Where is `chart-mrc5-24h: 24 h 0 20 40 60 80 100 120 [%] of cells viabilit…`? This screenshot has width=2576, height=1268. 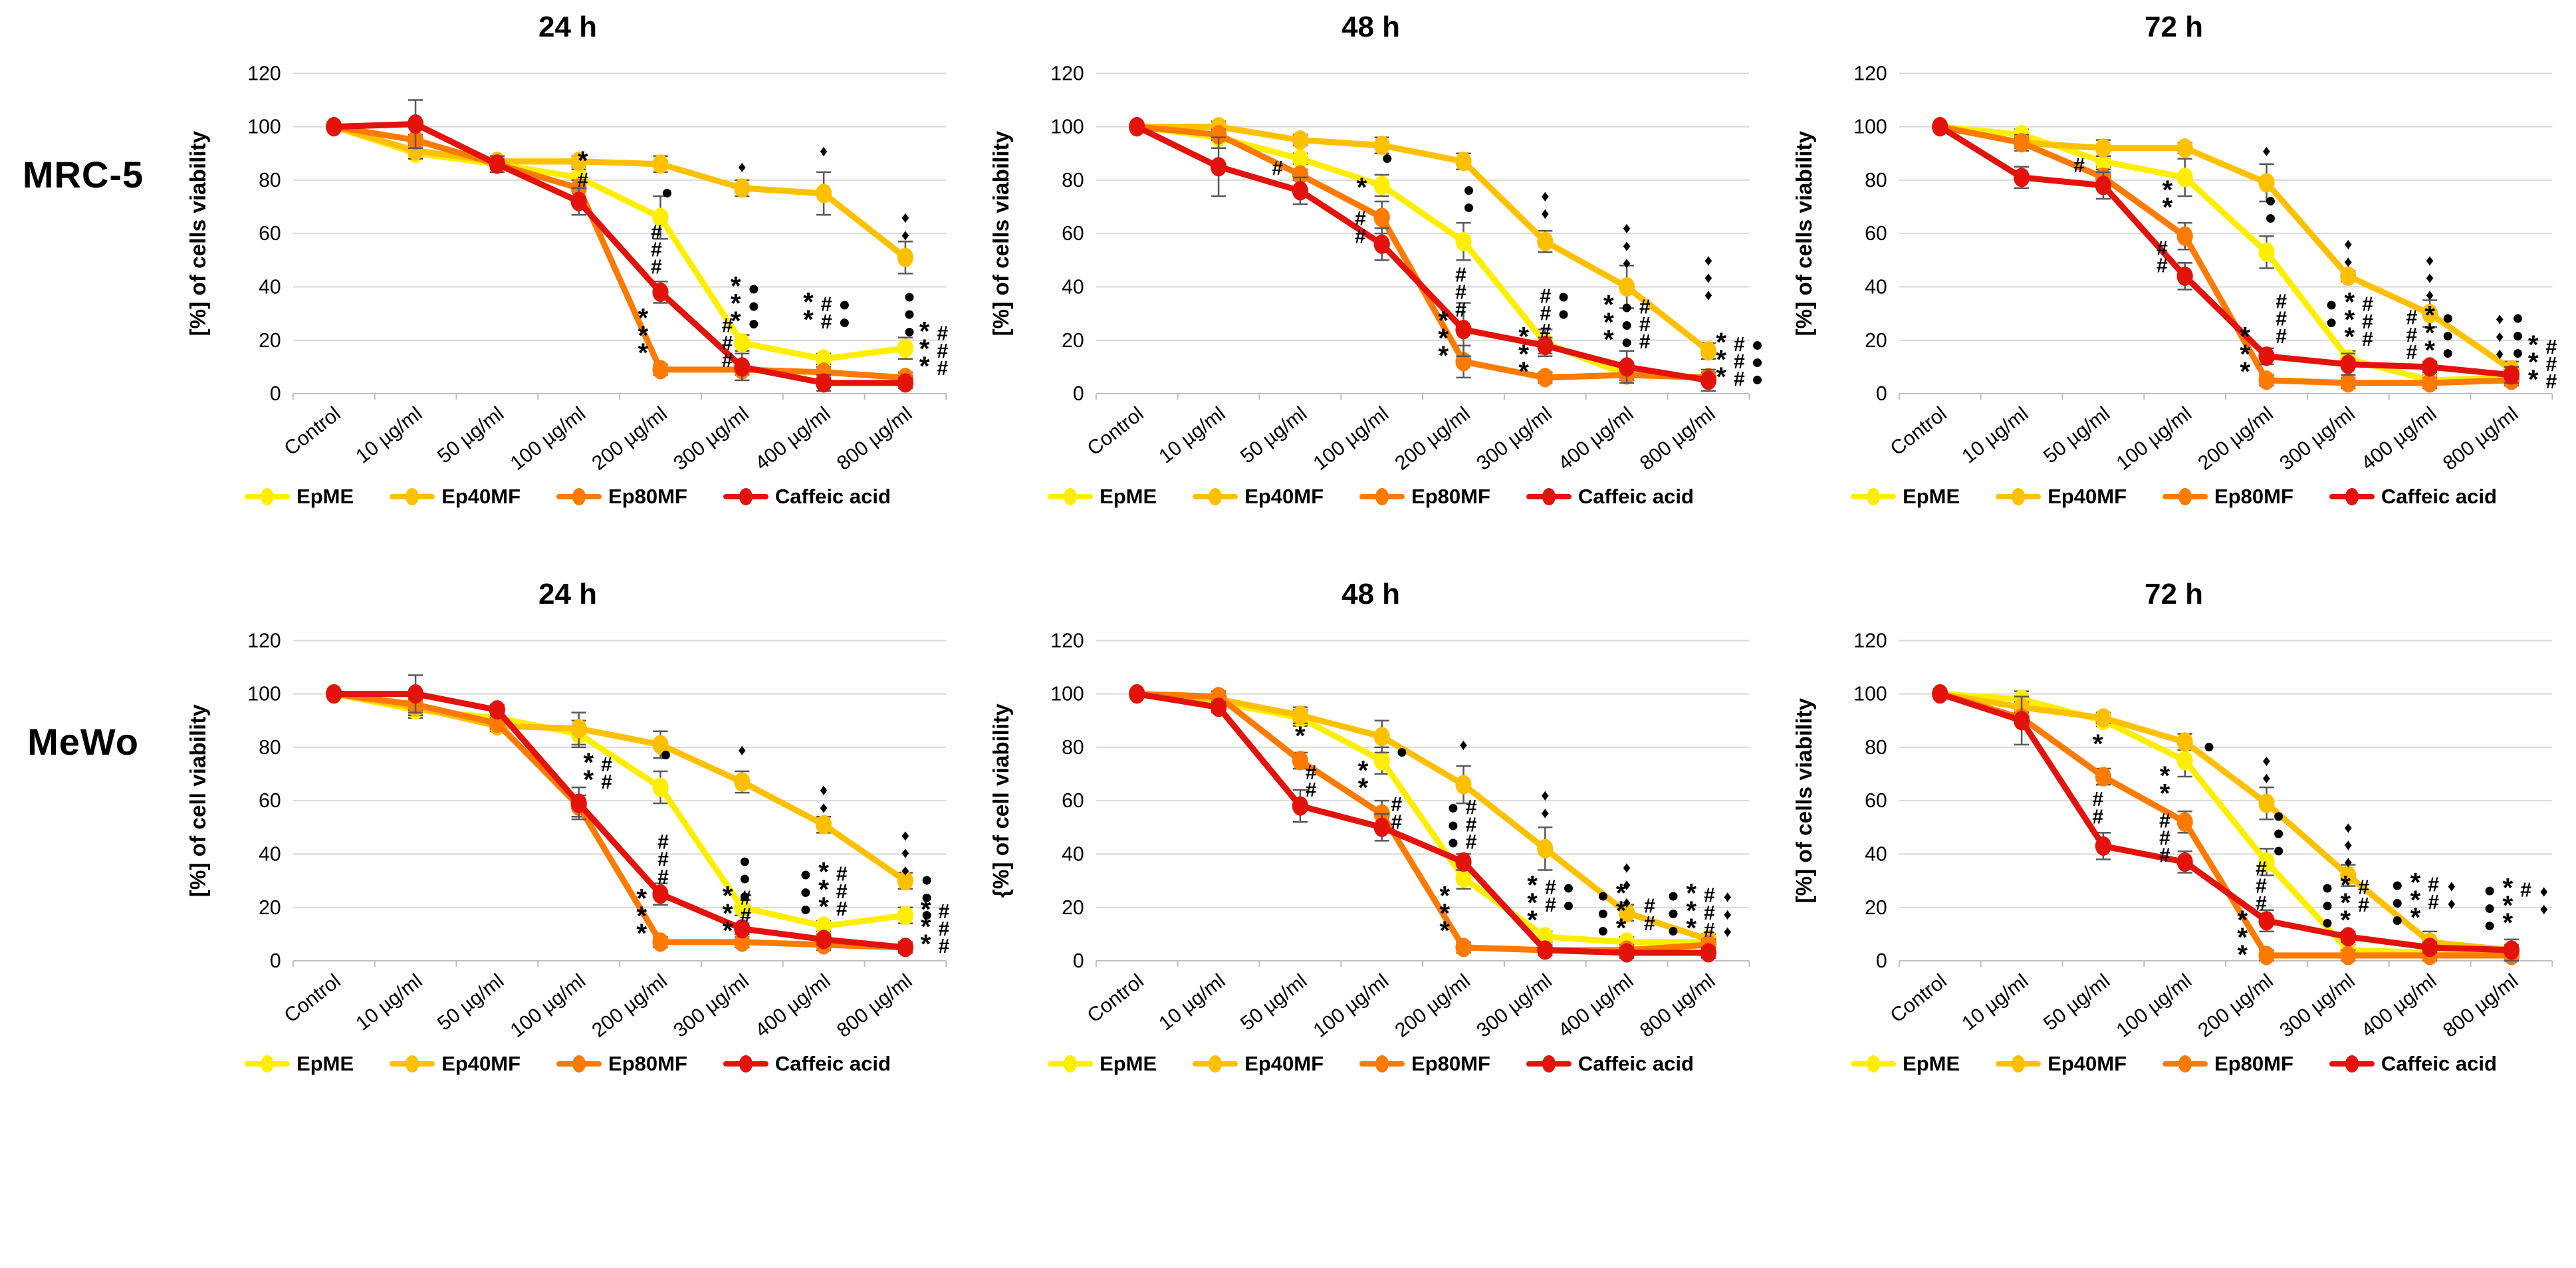
chart-mrc5-24h: 24 h 0 20 40 60 80 100 120 [%] of cells viabilit… is located at coordinates (567, 254).